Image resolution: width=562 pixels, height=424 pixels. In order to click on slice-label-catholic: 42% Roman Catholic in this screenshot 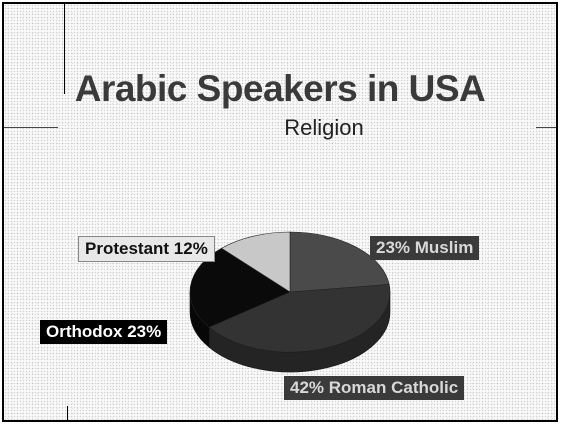, I will do `click(374, 388)`.